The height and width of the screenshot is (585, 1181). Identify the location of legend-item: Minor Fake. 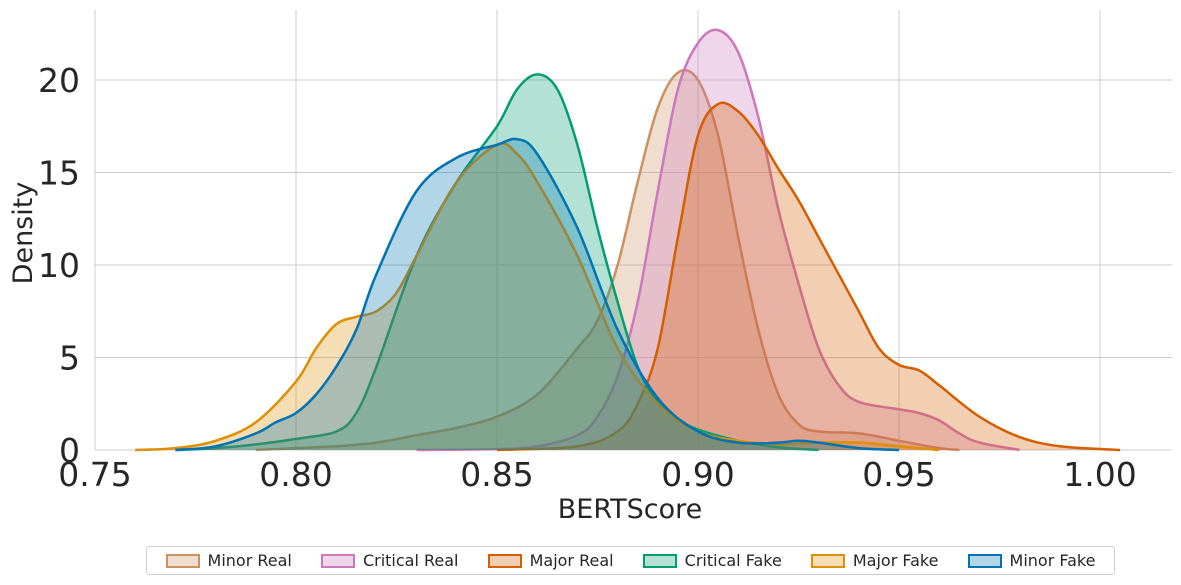
(1031, 560).